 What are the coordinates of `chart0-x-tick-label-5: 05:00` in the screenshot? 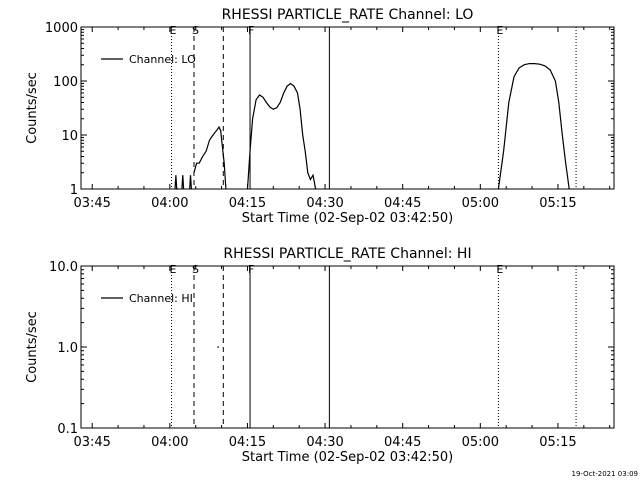 It's located at (480, 203).